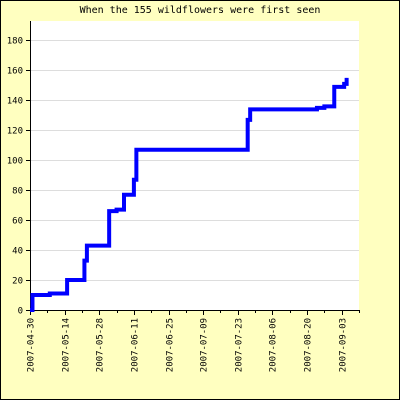 Image resolution: width=400 pixels, height=400 pixels. What do you see at coordinates (15, 162) in the screenshot?
I see `y-tick-label: 100` at bounding box center [15, 162].